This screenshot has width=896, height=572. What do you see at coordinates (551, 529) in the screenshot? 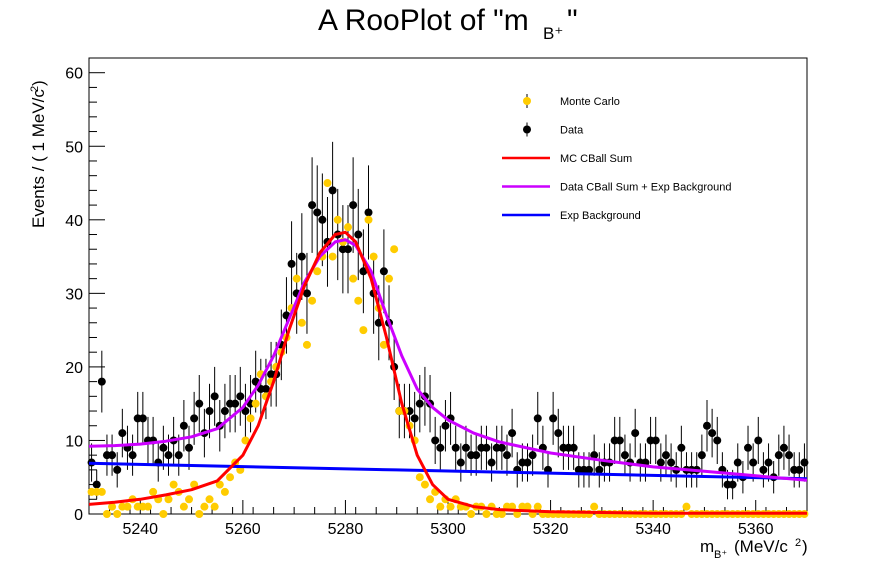
I see `x-tick-label: 5320` at bounding box center [551, 529].